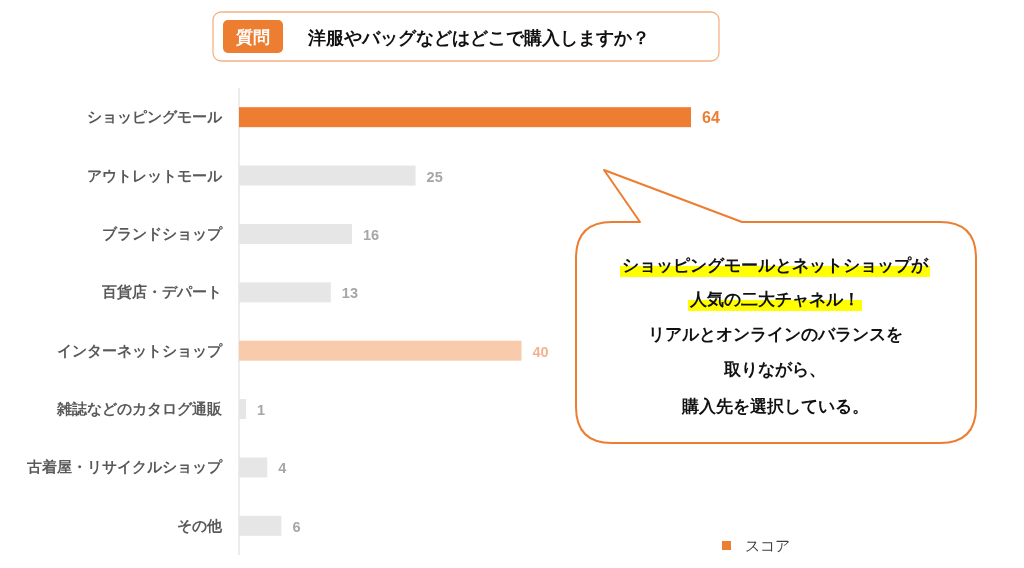  What do you see at coordinates (200, 525) in the screenshot?
I see `y-tick-label: その他` at bounding box center [200, 525].